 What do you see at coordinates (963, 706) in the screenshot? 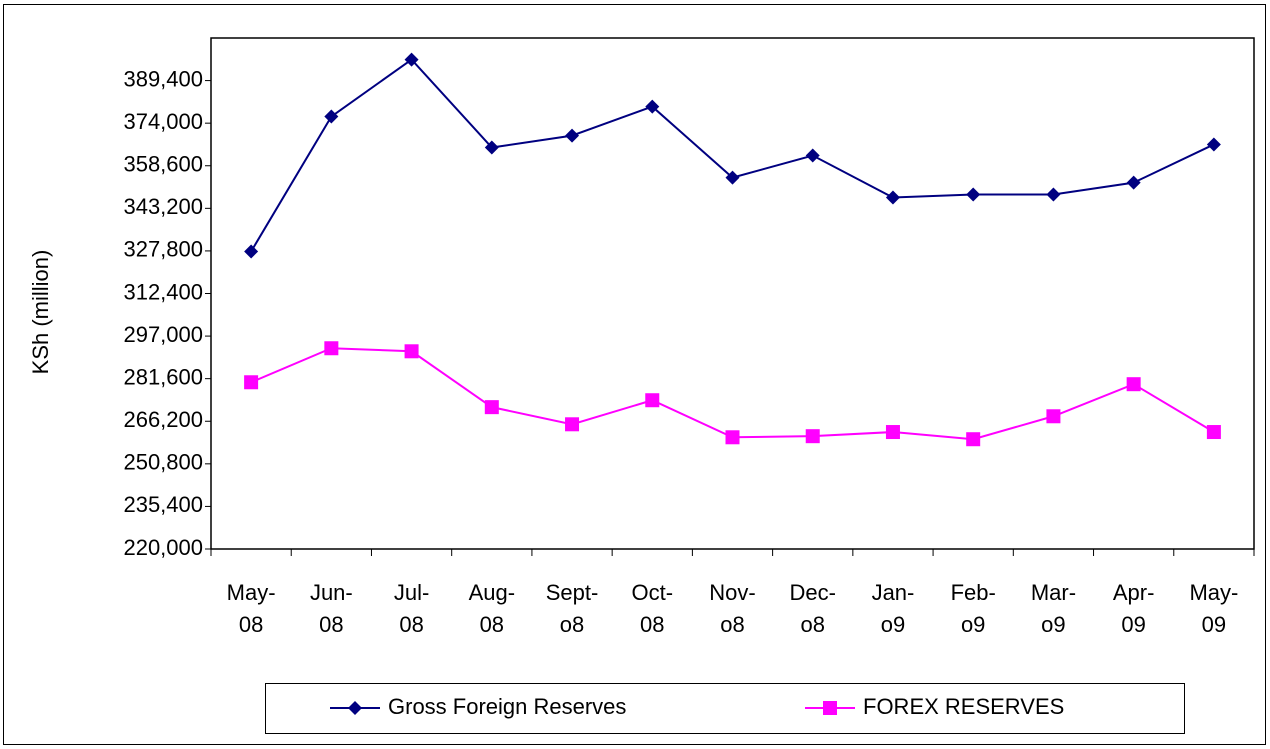
I see `legend-label: FOREX RESERVES` at bounding box center [963, 706].